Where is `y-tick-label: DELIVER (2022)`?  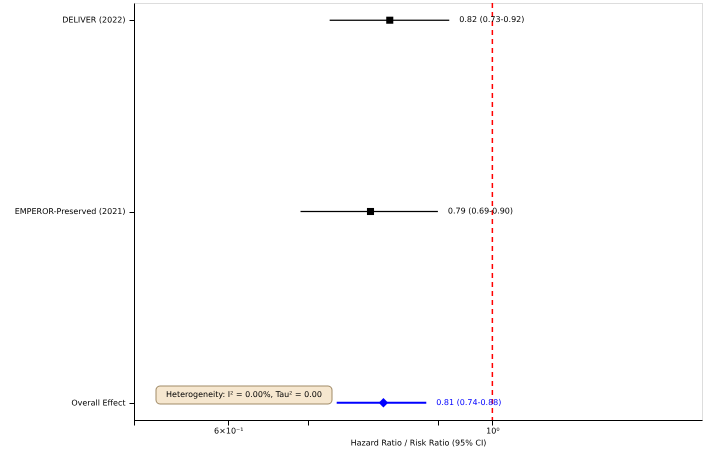 y-tick-label: DELIVER (2022) is located at coordinates (94, 20).